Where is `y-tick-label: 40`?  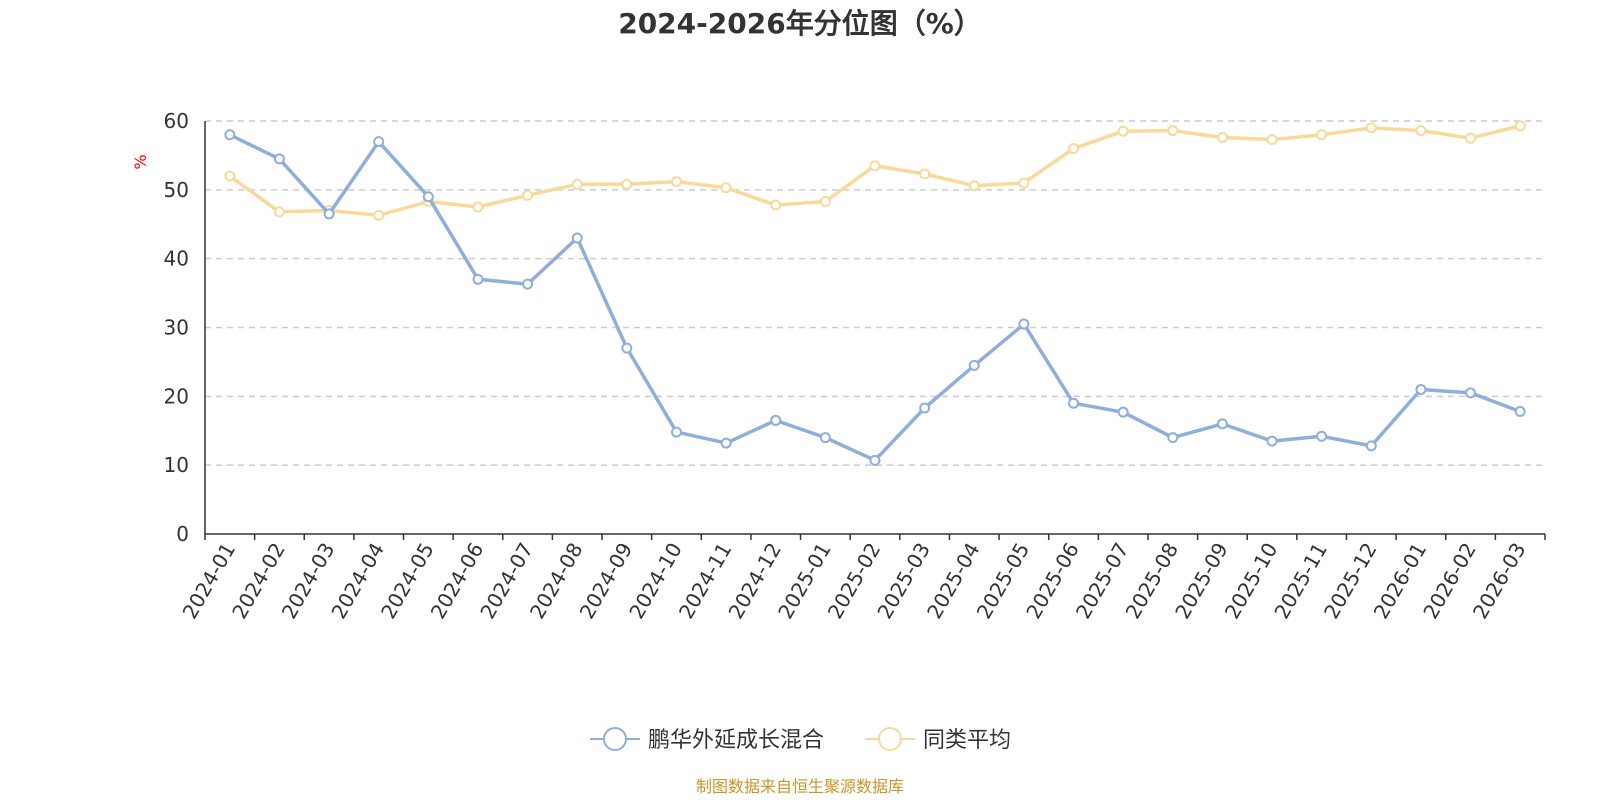
y-tick-label: 40 is located at coordinates (176, 259).